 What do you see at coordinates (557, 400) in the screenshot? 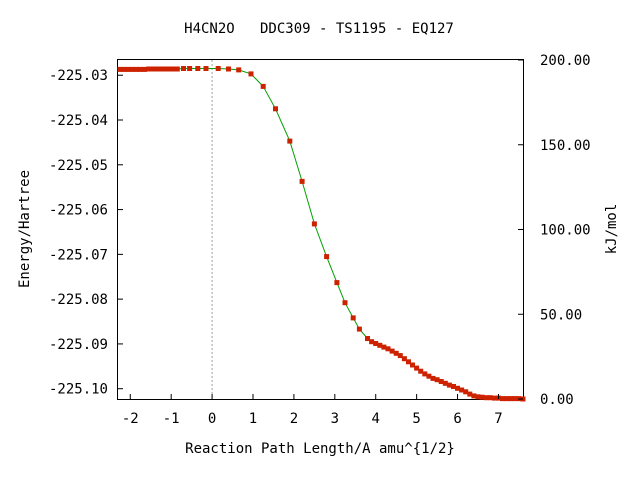
I see `y2-tick-label: 0.00` at bounding box center [557, 400].